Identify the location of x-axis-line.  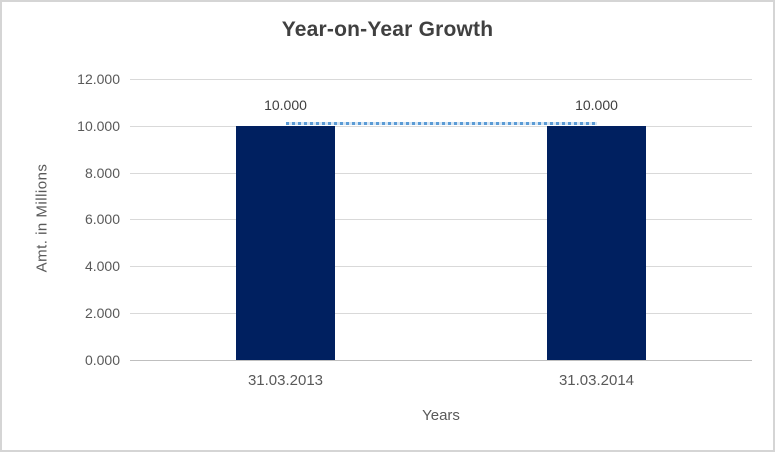
(441, 360).